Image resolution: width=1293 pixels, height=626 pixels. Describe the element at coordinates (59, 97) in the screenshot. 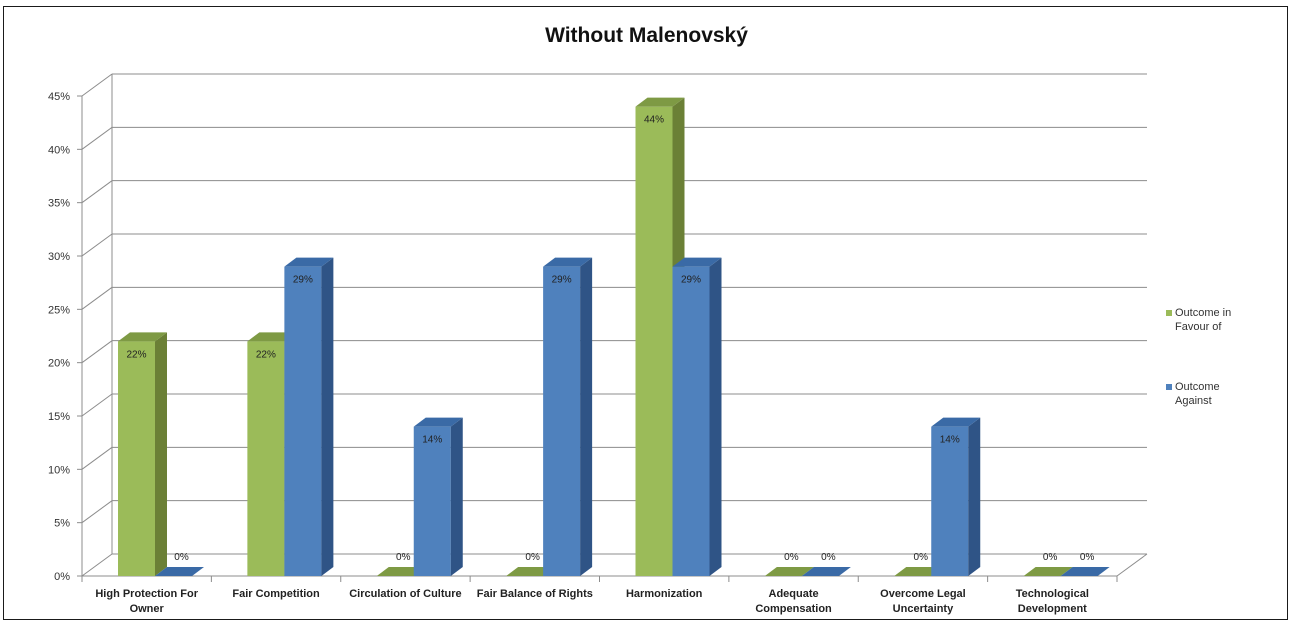

I see `y-tick-label: 45%` at that location.